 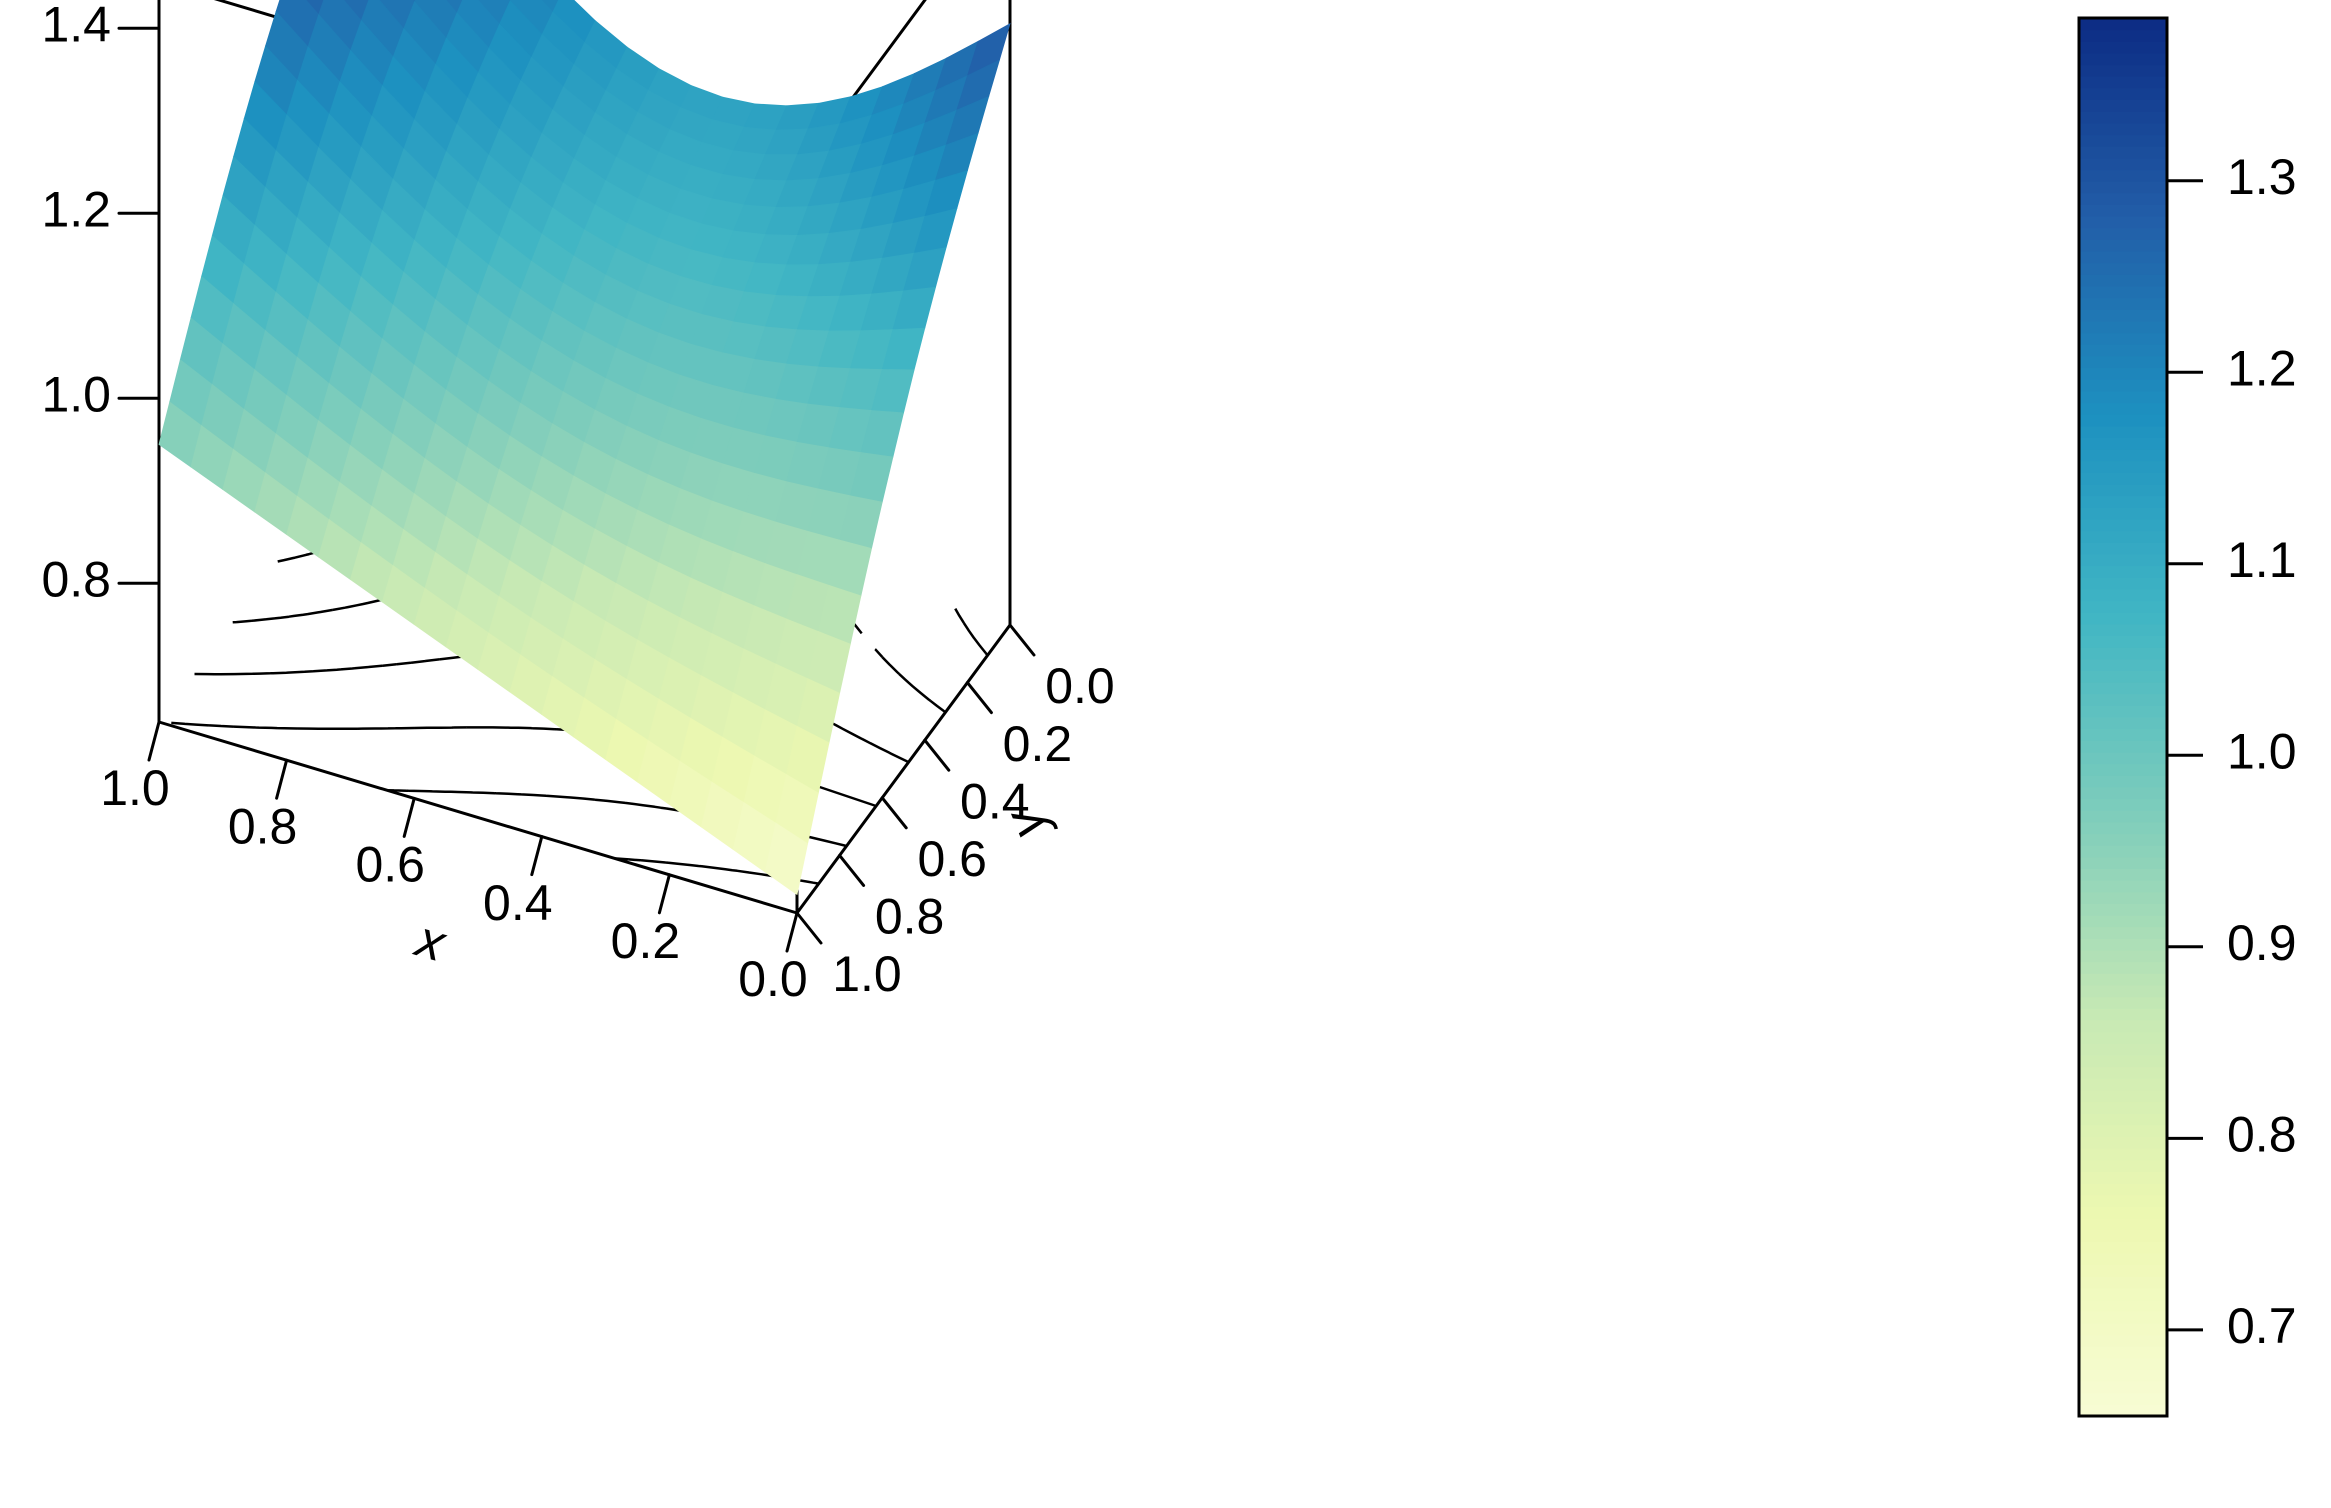 What do you see at coordinates (646, 941) in the screenshot?
I see `x-tick-label: 0.2` at bounding box center [646, 941].